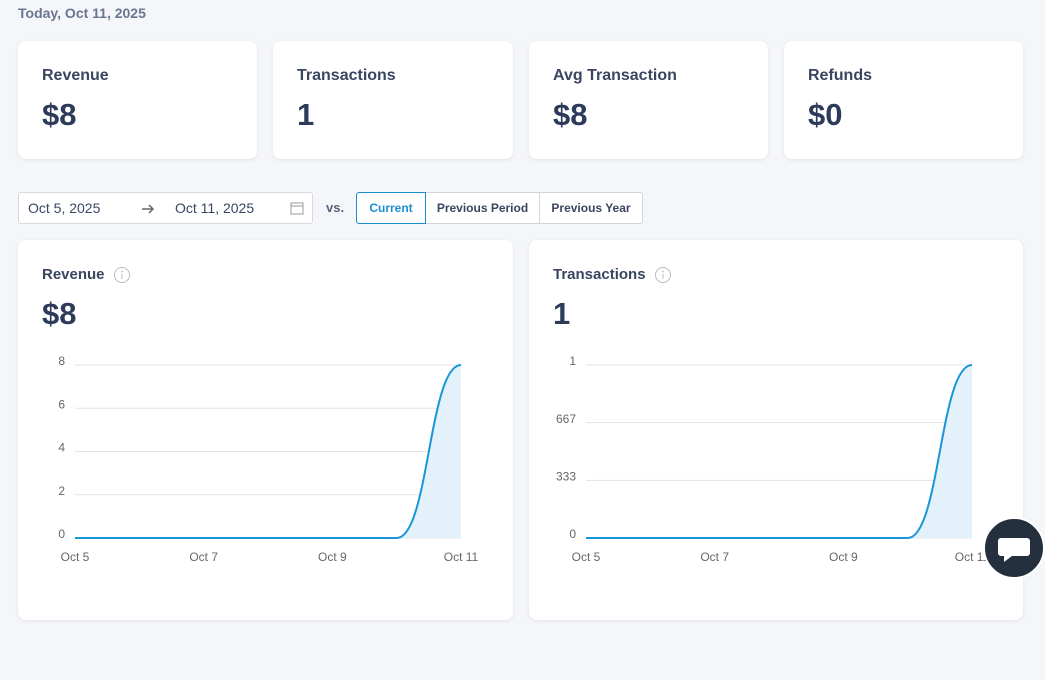  What do you see at coordinates (61, 404) in the screenshot?
I see `y-tick-label: 6` at bounding box center [61, 404].